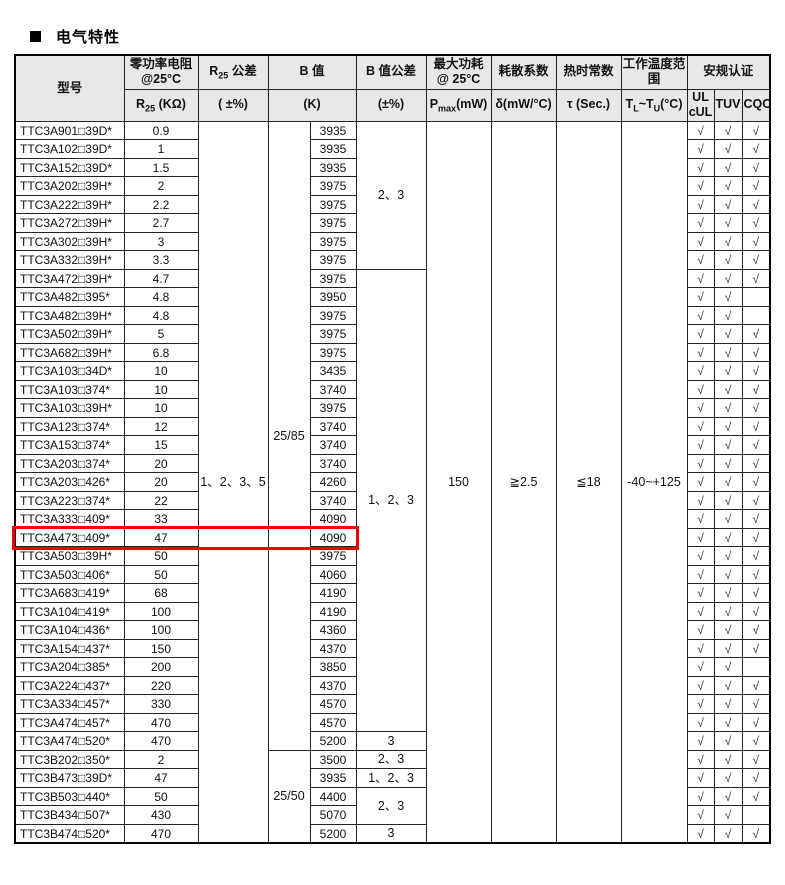 The image size is (785, 885). I want to click on r25-cell: 47, so click(161, 778).